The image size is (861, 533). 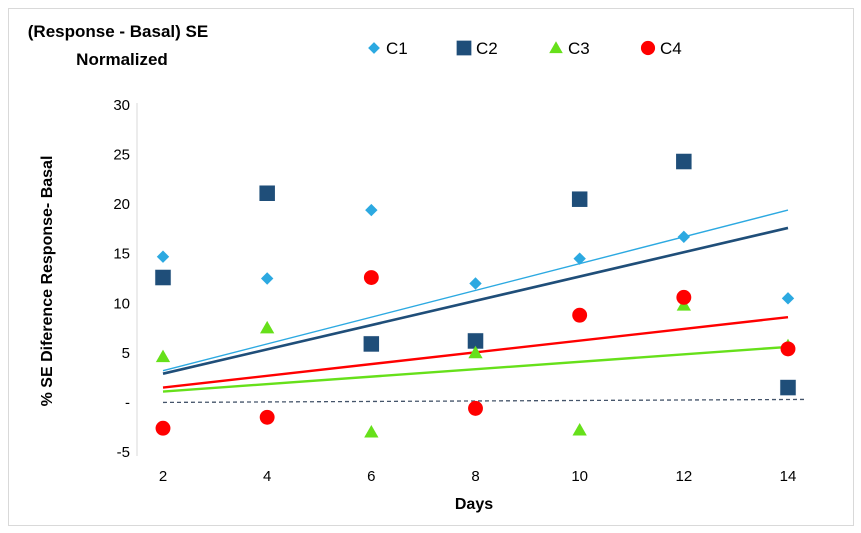 What do you see at coordinates (671, 48) in the screenshot?
I see `legend-label-c4: C4` at bounding box center [671, 48].